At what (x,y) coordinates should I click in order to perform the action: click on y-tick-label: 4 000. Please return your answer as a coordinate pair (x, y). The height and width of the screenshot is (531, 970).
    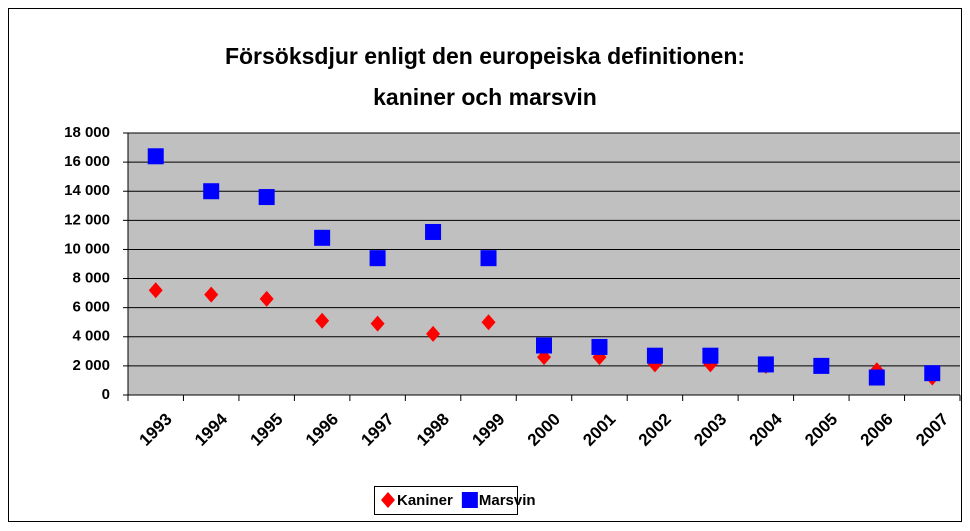
    Looking at the image, I should click on (91, 336).